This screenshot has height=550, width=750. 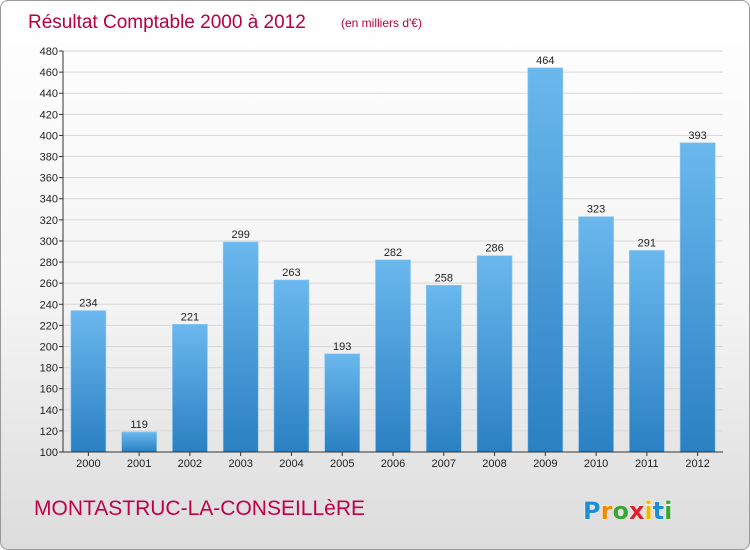 I want to click on x-tick-label-2010: 2010, so click(x=596, y=464).